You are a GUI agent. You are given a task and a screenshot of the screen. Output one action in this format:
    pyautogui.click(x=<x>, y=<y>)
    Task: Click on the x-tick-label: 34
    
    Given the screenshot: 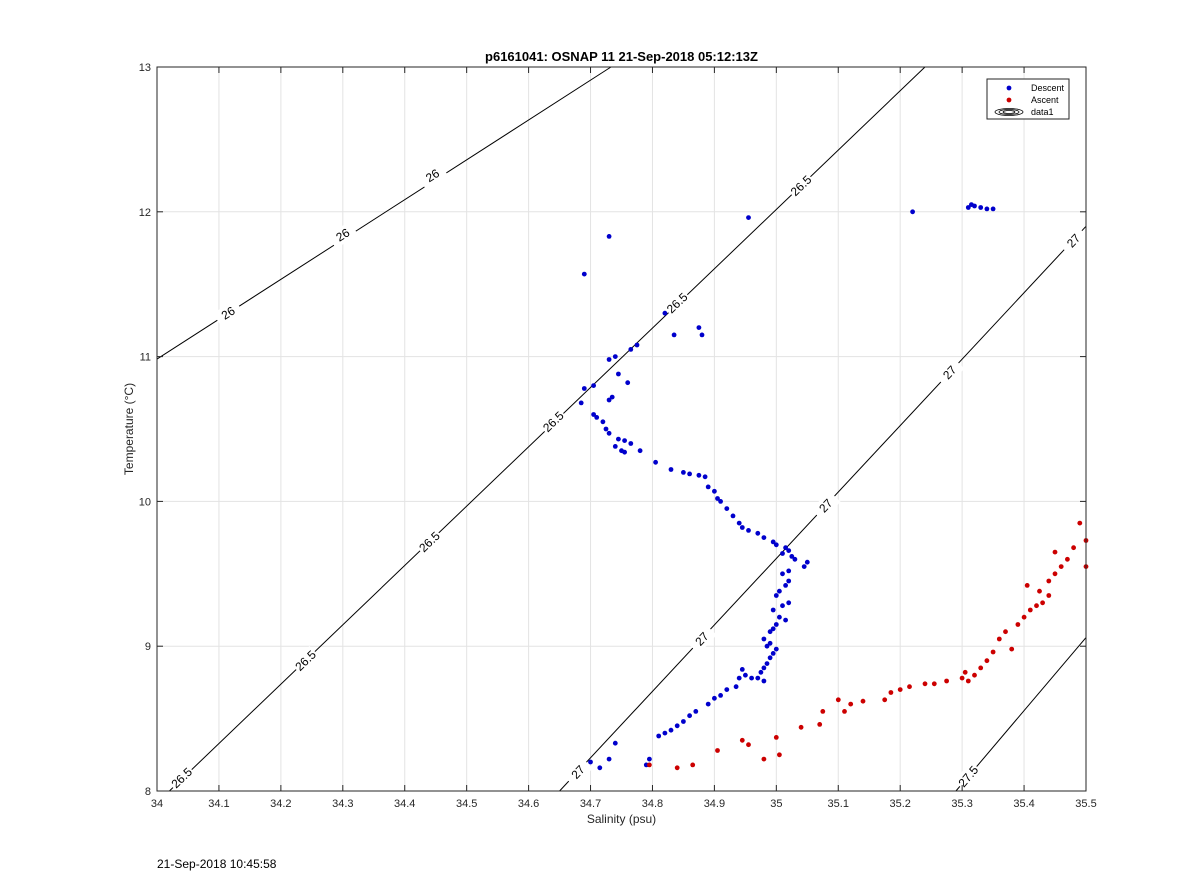 What is the action you would take?
    pyautogui.click(x=157, y=804)
    